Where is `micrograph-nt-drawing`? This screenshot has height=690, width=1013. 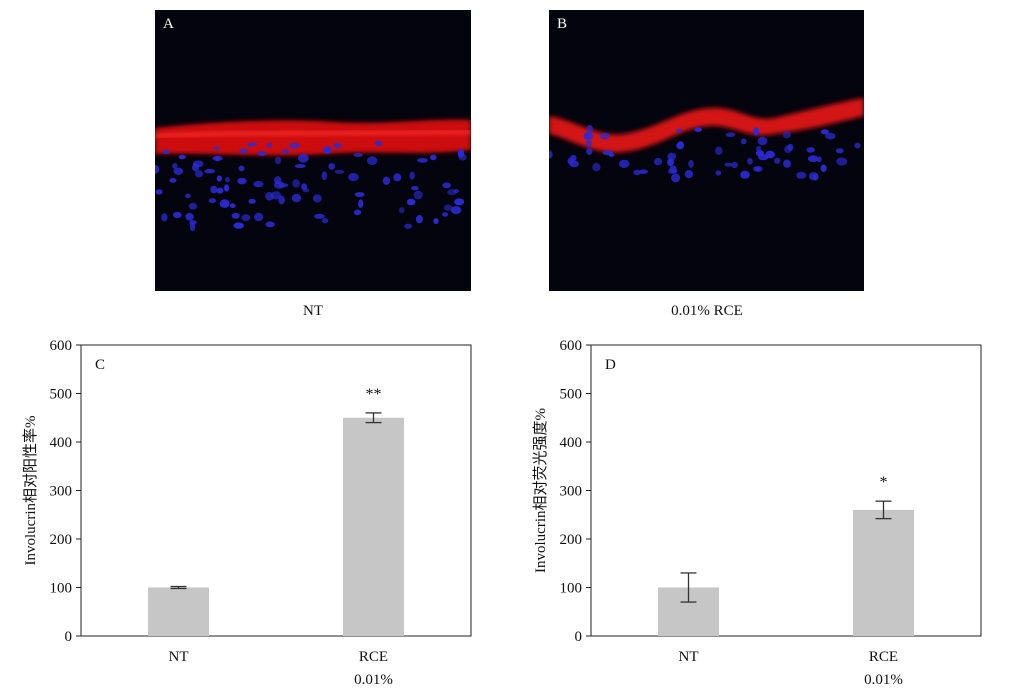
micrograph-nt-drawing is located at coordinates (313, 175).